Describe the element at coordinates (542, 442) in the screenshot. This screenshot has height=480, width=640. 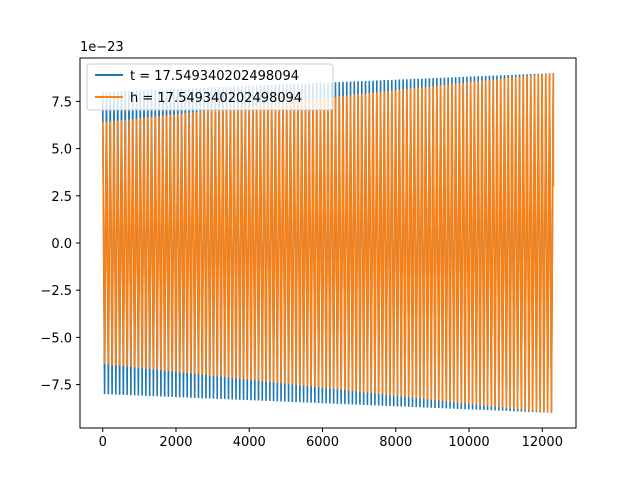
I see `x-tick-label: 12000` at that location.